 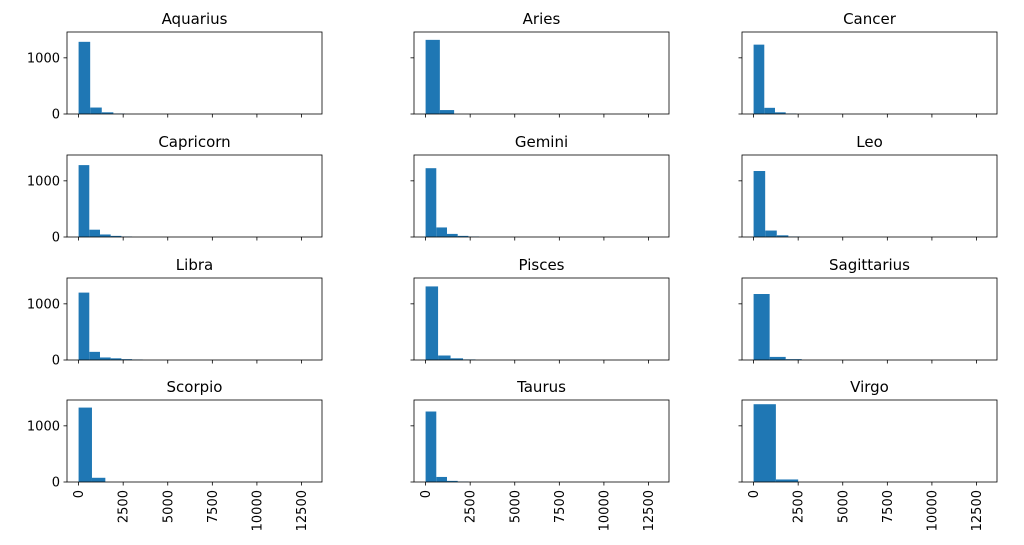 I want to click on panel-title-scorpio: Scorpio, so click(x=195, y=387).